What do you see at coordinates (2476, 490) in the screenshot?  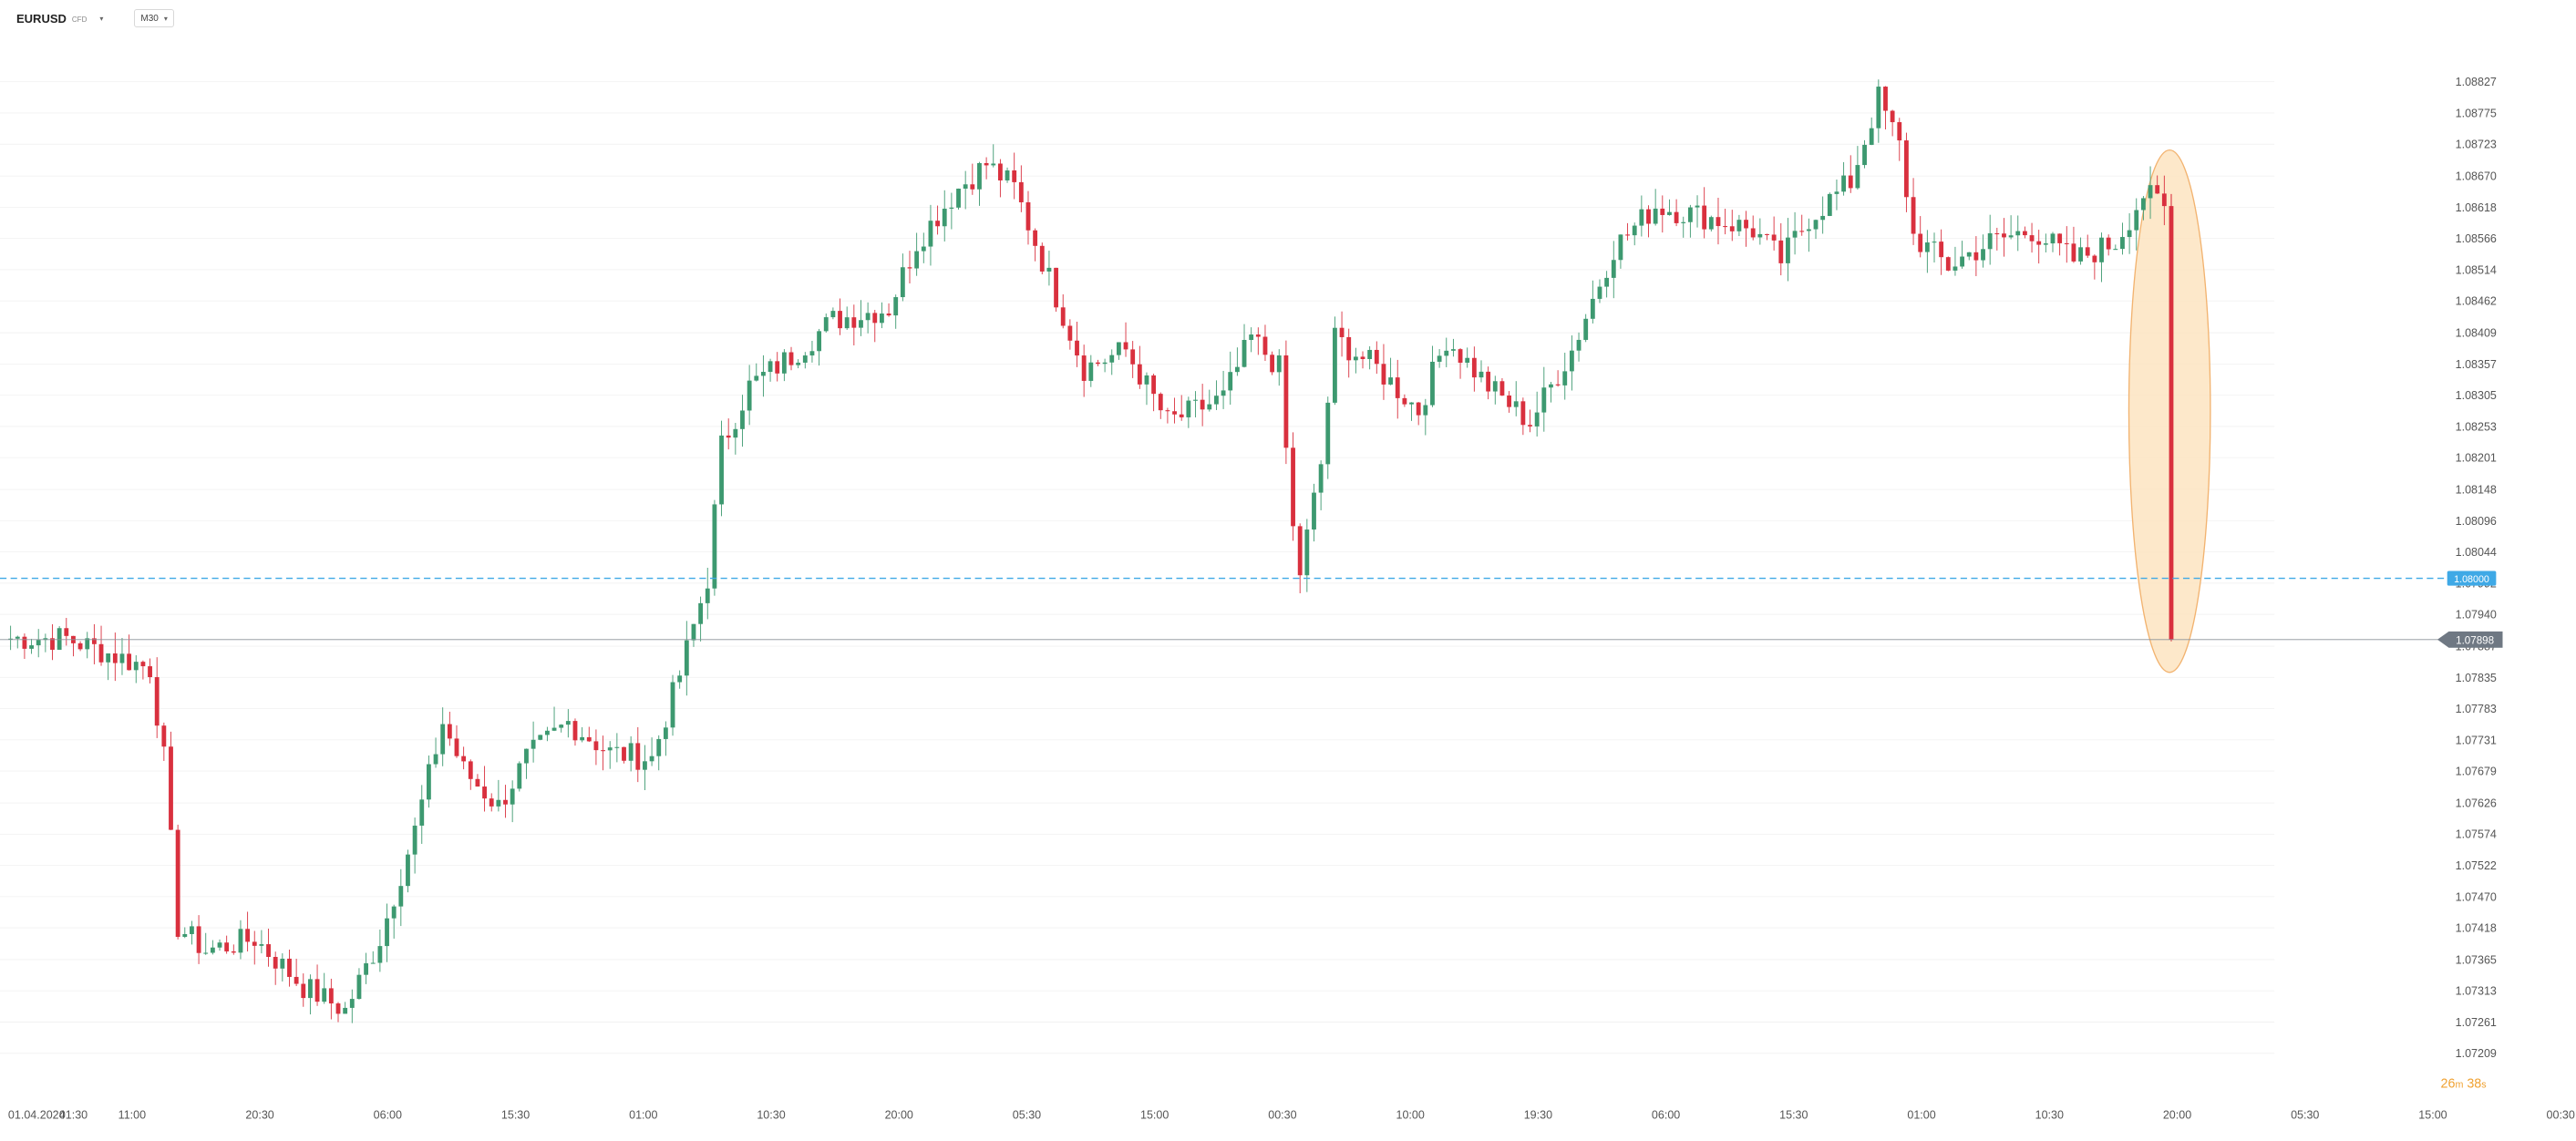 I see `y-tick-label-13: 1.08148` at bounding box center [2476, 490].